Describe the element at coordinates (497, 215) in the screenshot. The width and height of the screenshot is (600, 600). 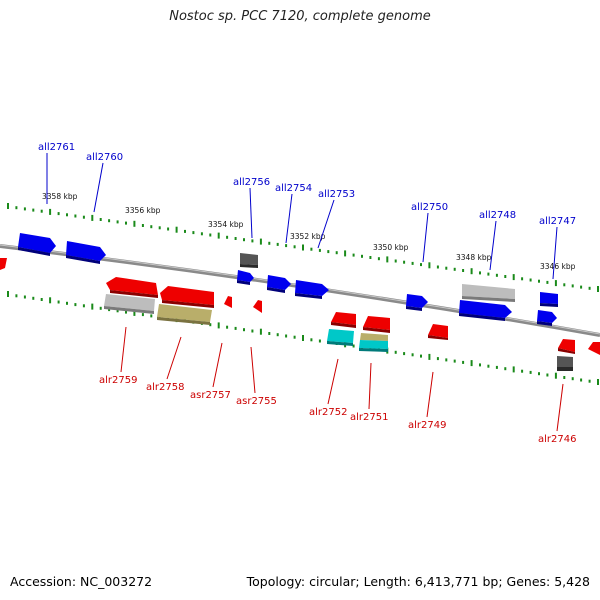
I see `gene-label-all2748: all2748` at that location.